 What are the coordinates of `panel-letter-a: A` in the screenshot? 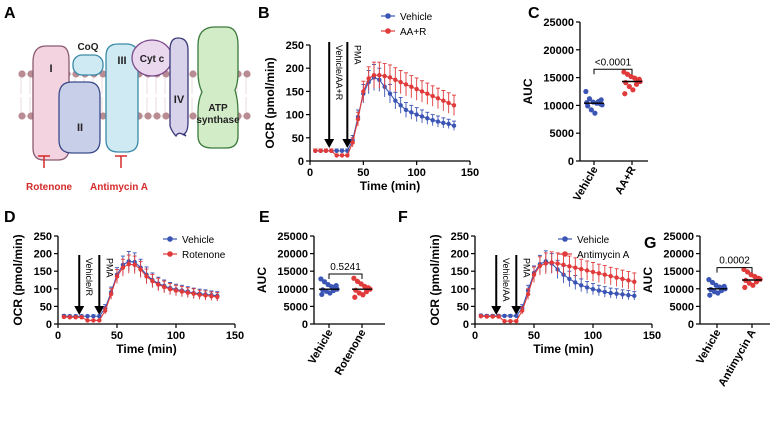 It's located at (10, 13).